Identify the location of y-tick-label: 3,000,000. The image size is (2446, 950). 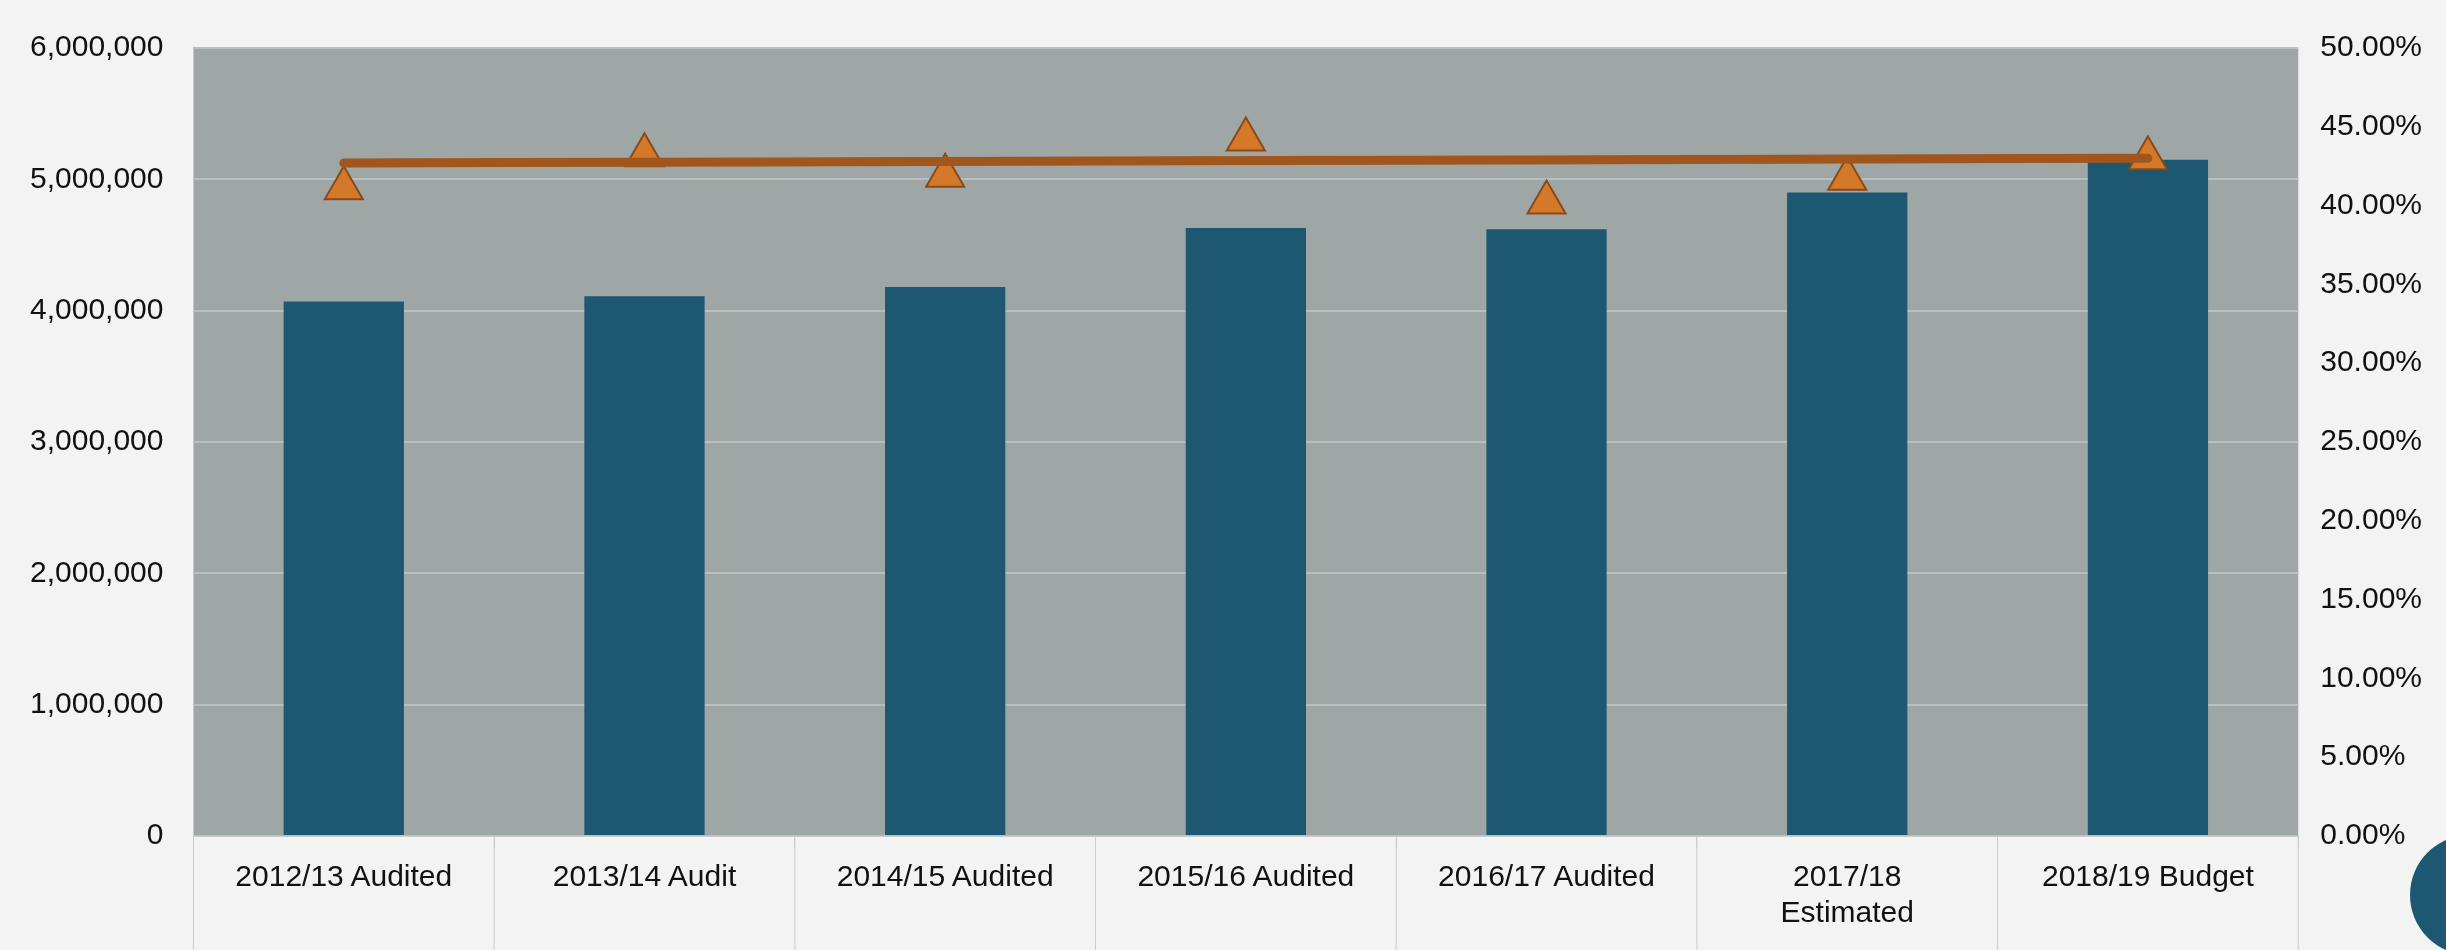
(96, 440).